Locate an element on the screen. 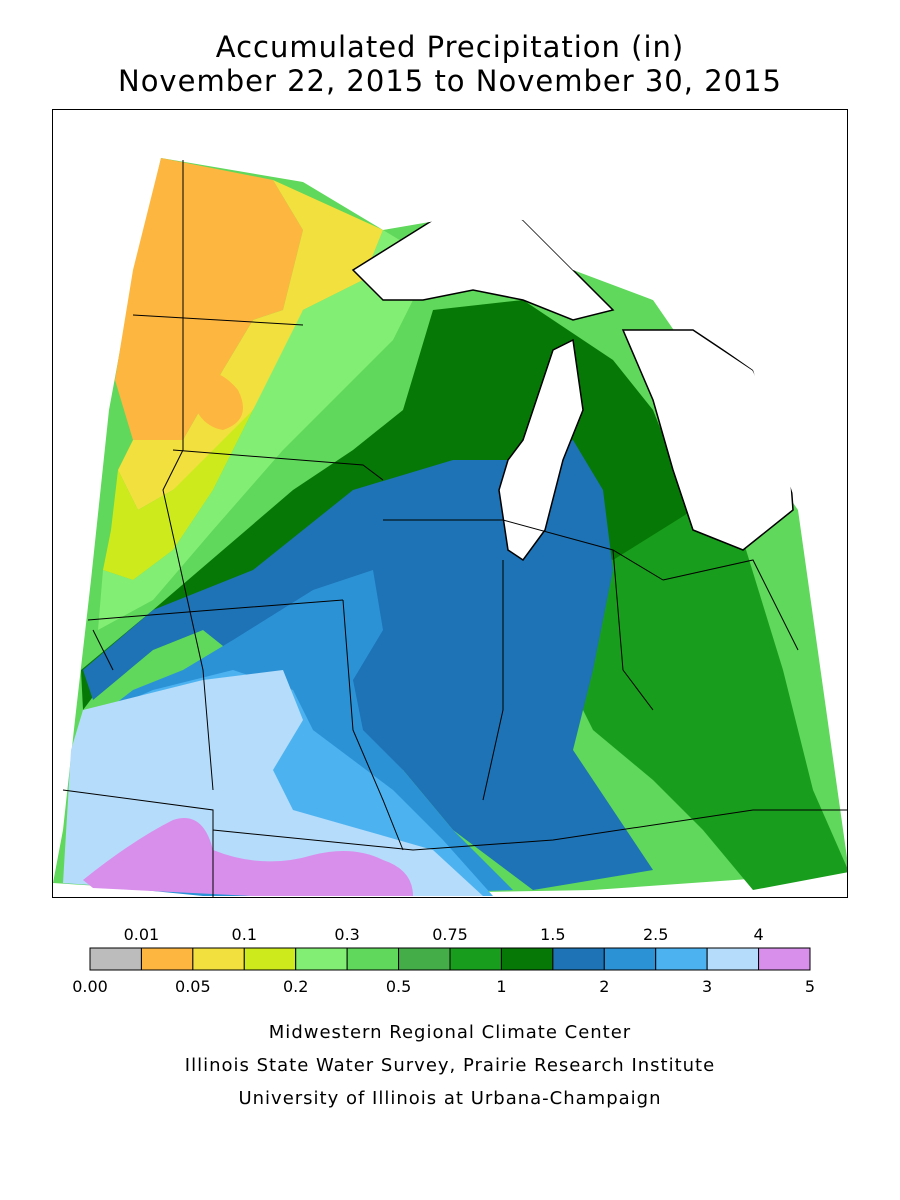 The width and height of the screenshot is (900, 1200). map-title: Accumulated Precipitation (in) is located at coordinates (450, 47).